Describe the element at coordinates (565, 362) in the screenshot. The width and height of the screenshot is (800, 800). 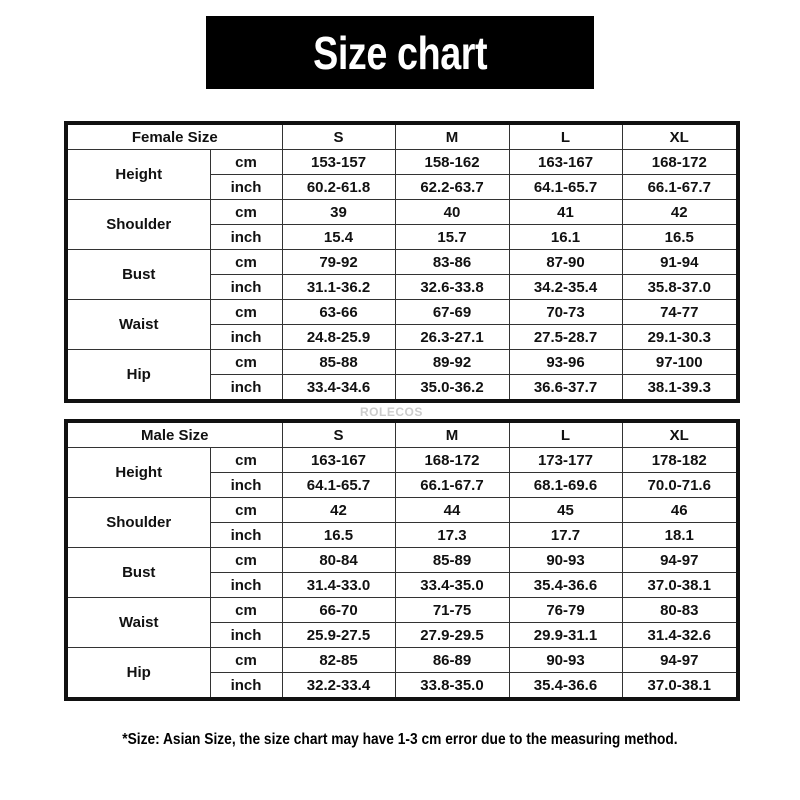
I see `size-value-cell: 93-96` at that location.